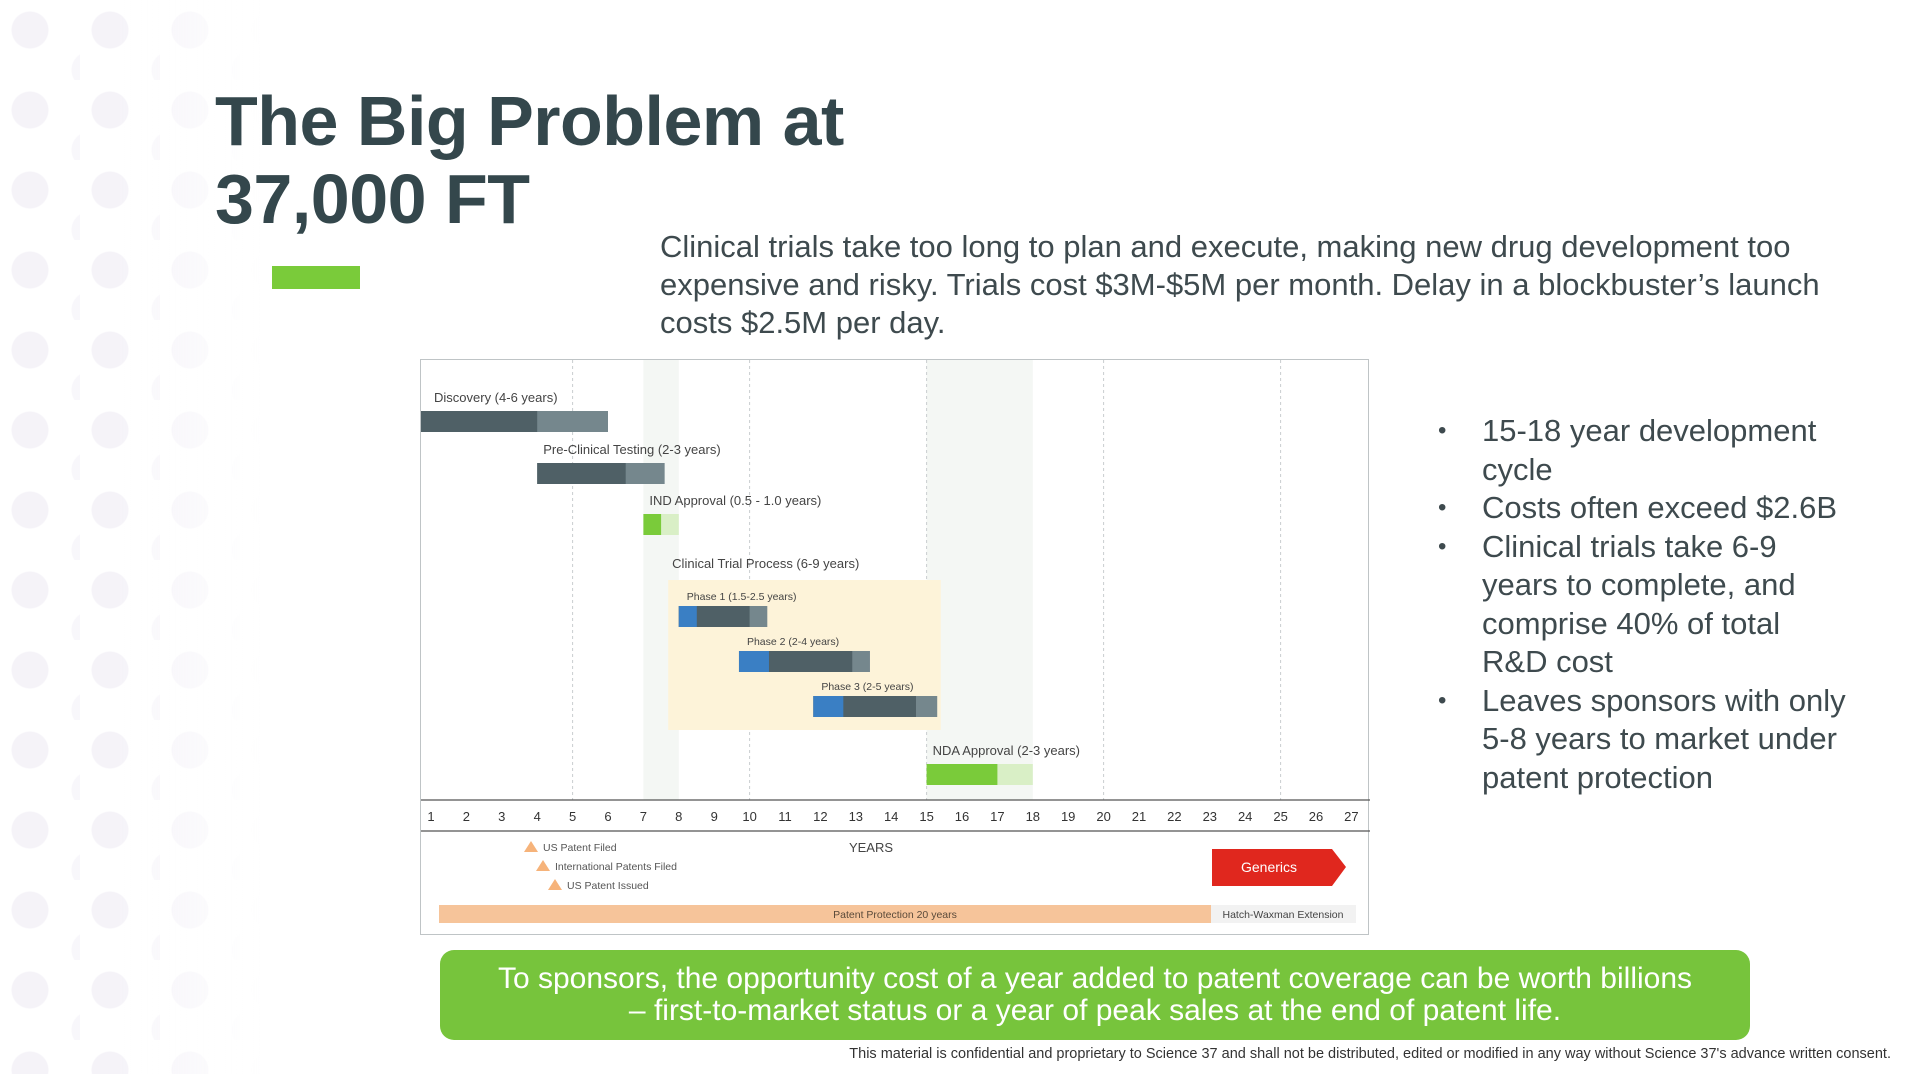 This screenshot has width=1924, height=1074. Describe the element at coordinates (496, 397) in the screenshot. I see `phase-label: Discovery (4-6 years)` at that location.